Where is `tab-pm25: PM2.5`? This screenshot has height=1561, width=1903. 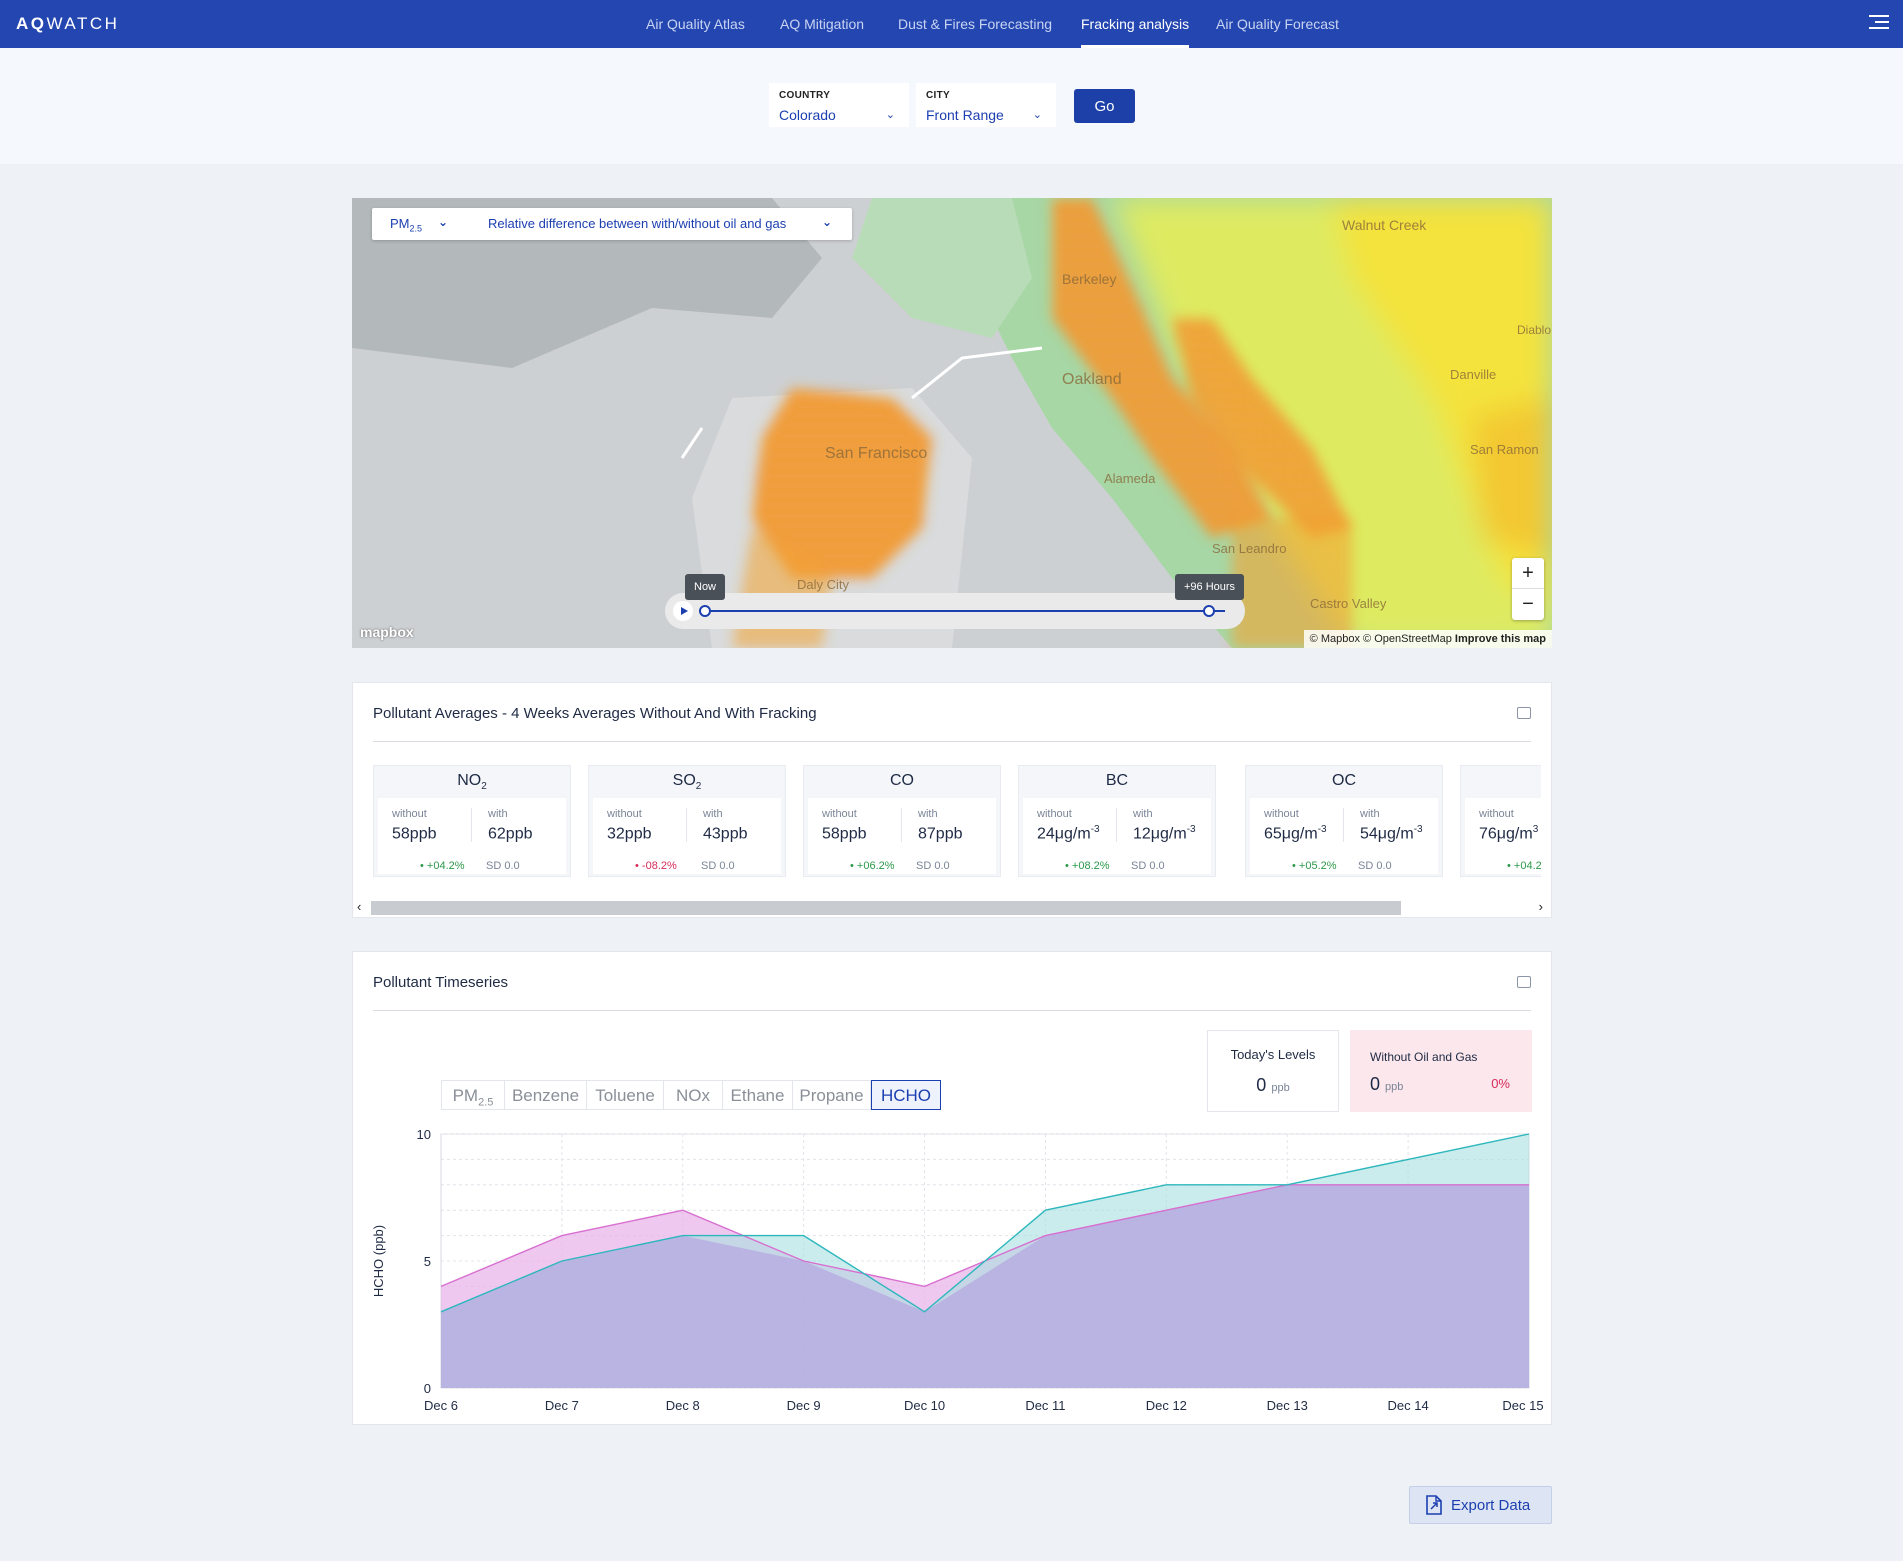
tab-pm25: PM2.5 is located at coordinates (473, 1095).